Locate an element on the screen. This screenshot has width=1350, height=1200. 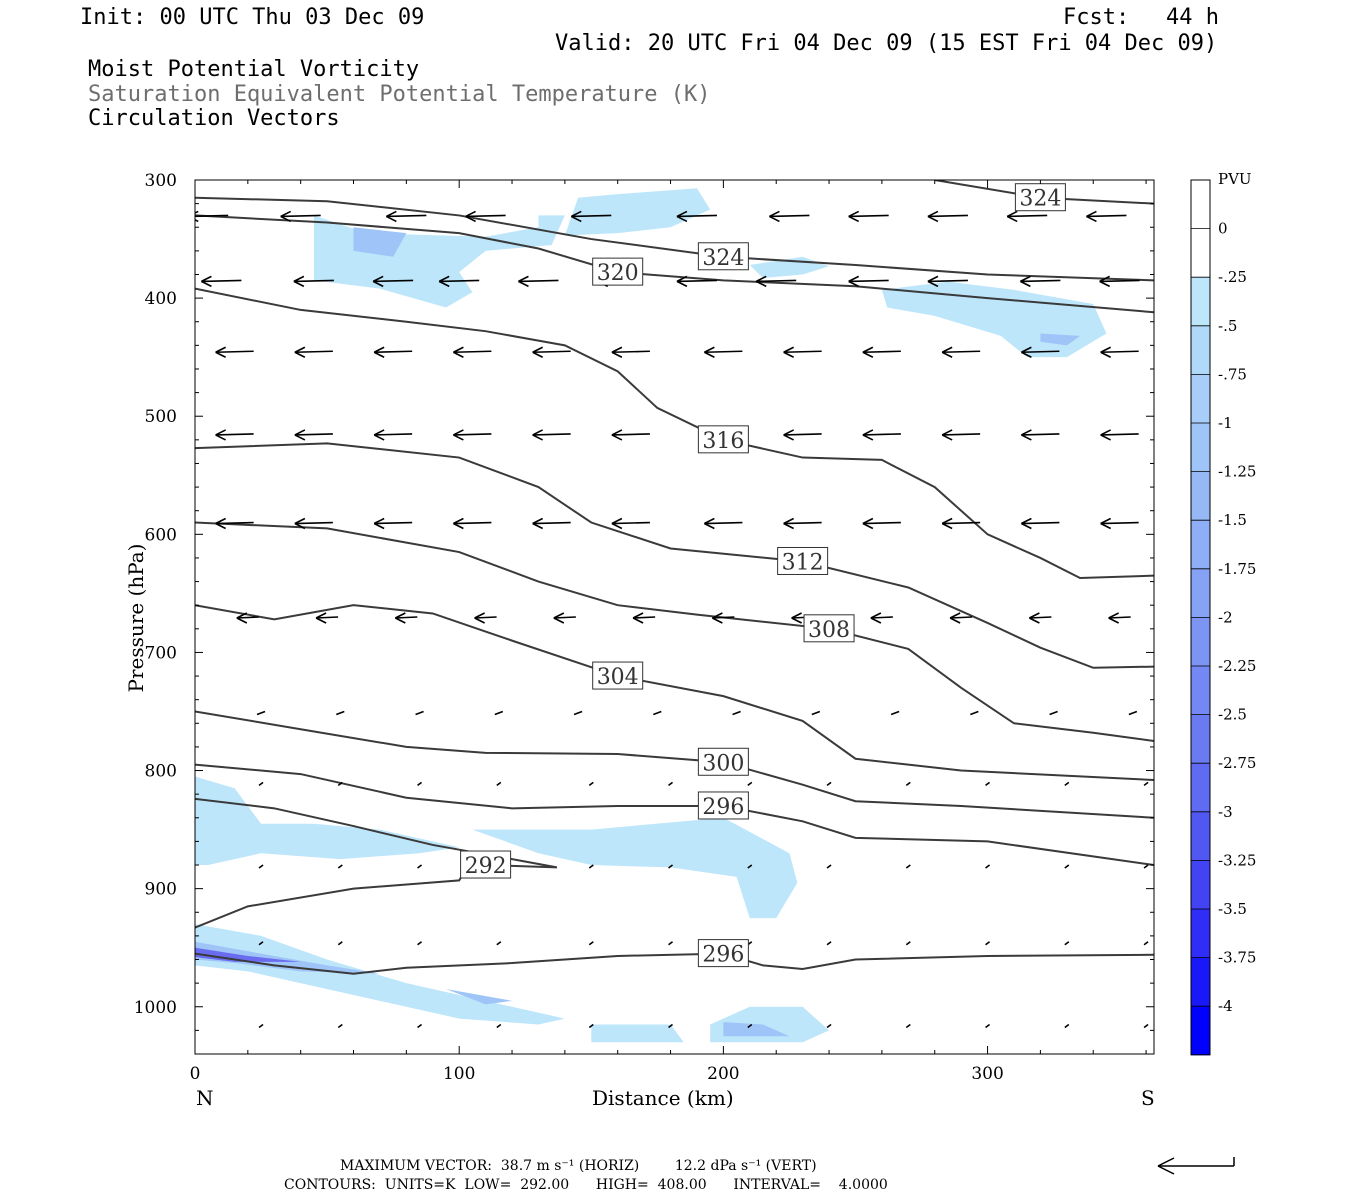
colorbar-label: -3 is located at coordinates (1225, 812).